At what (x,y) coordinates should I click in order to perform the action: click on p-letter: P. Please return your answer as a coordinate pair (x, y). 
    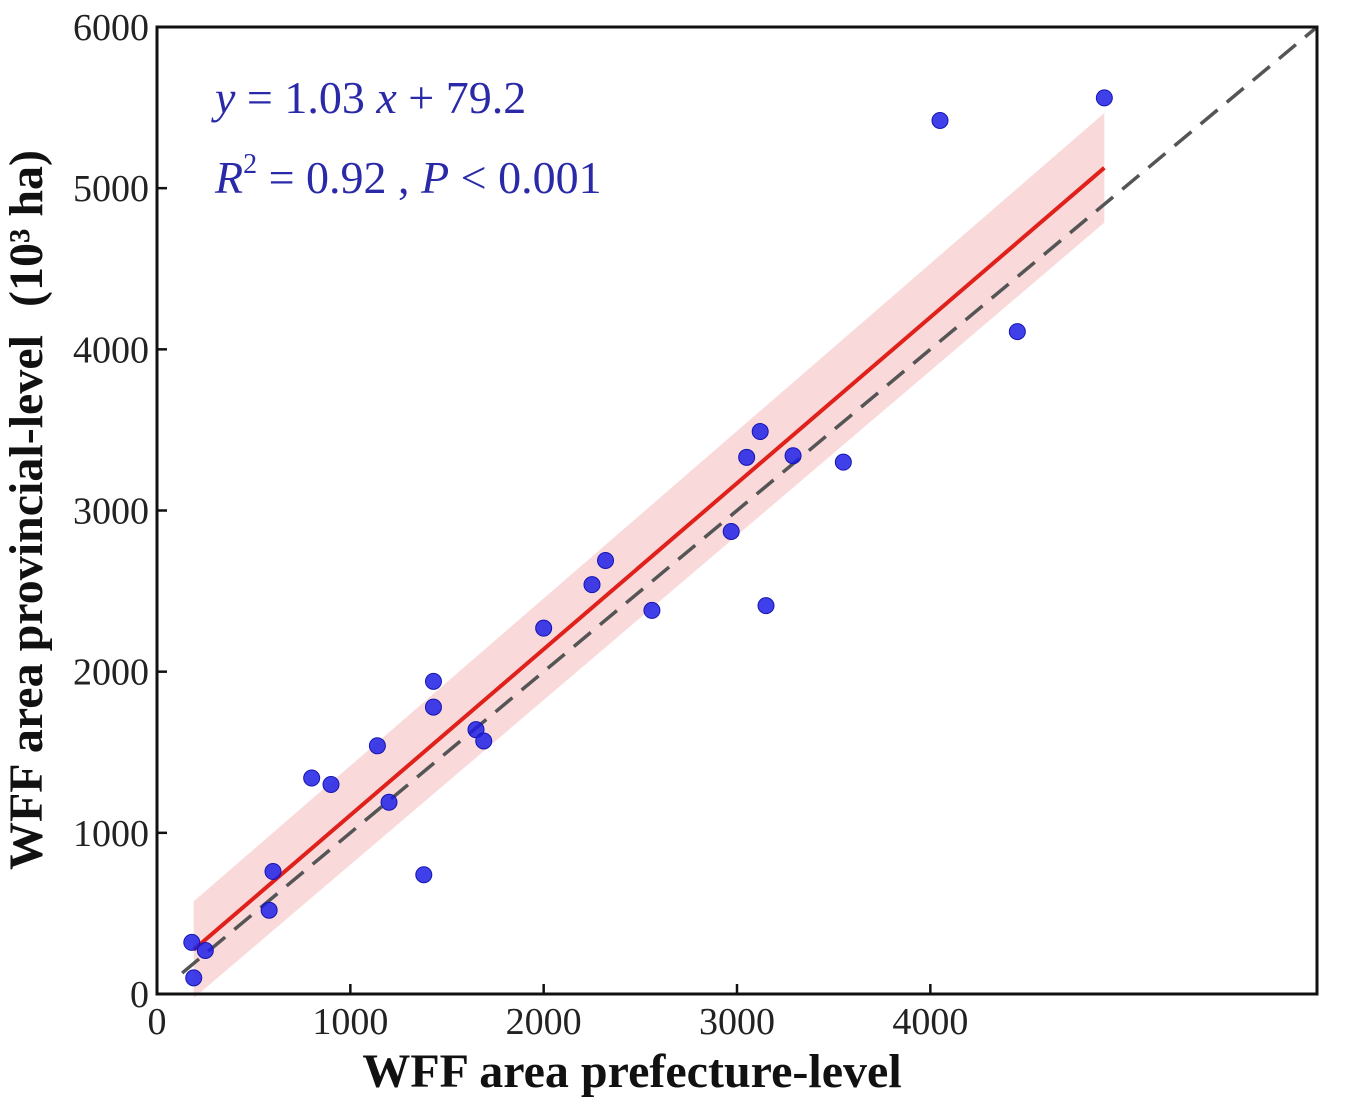
    Looking at the image, I should click on (434, 177).